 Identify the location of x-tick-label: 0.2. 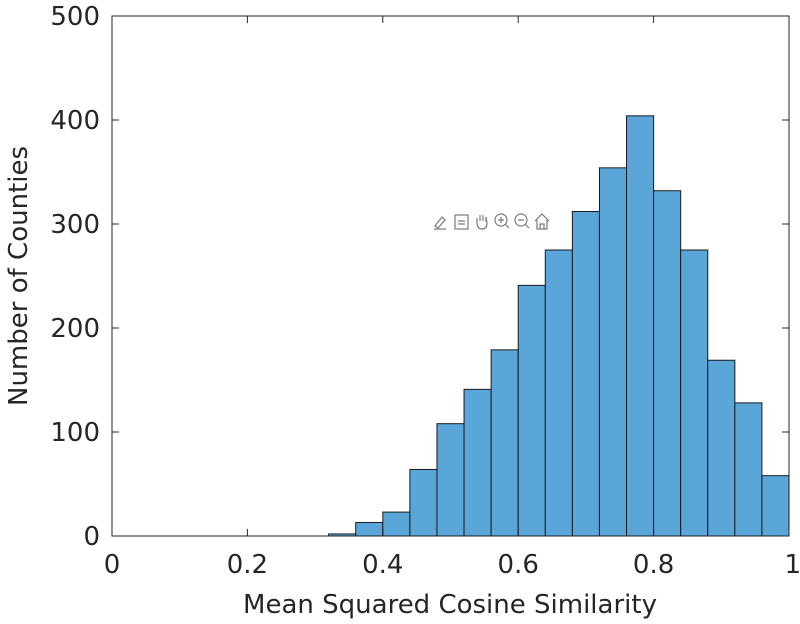
(247, 565).